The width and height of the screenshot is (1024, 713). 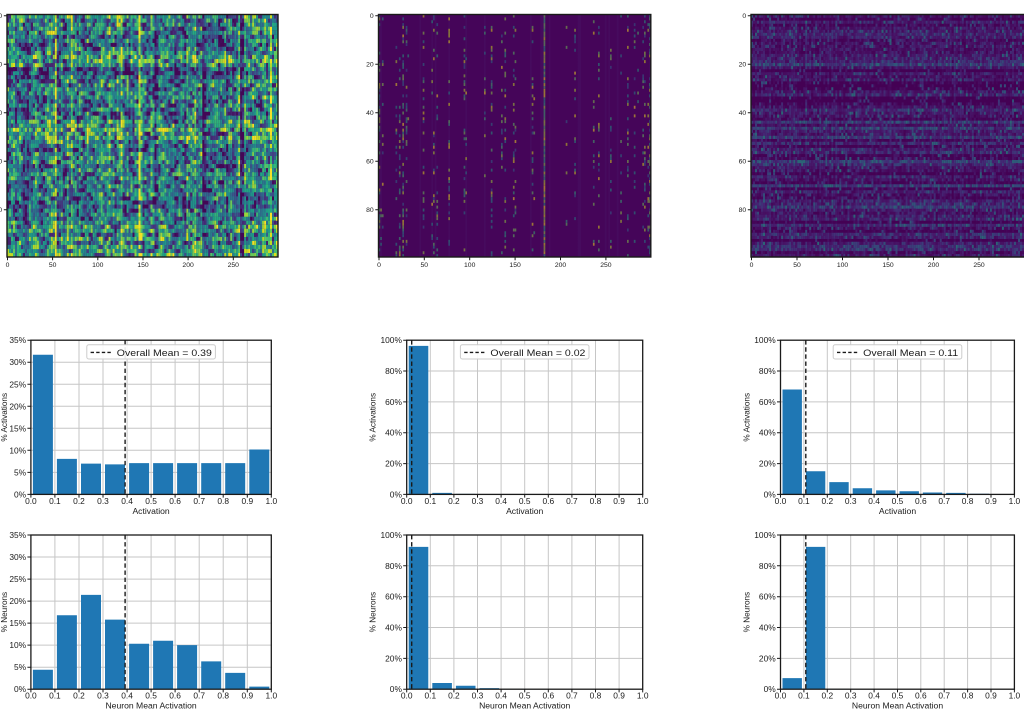 What do you see at coordinates (979, 265) in the screenshot?
I see `svg-text: 250` at bounding box center [979, 265].